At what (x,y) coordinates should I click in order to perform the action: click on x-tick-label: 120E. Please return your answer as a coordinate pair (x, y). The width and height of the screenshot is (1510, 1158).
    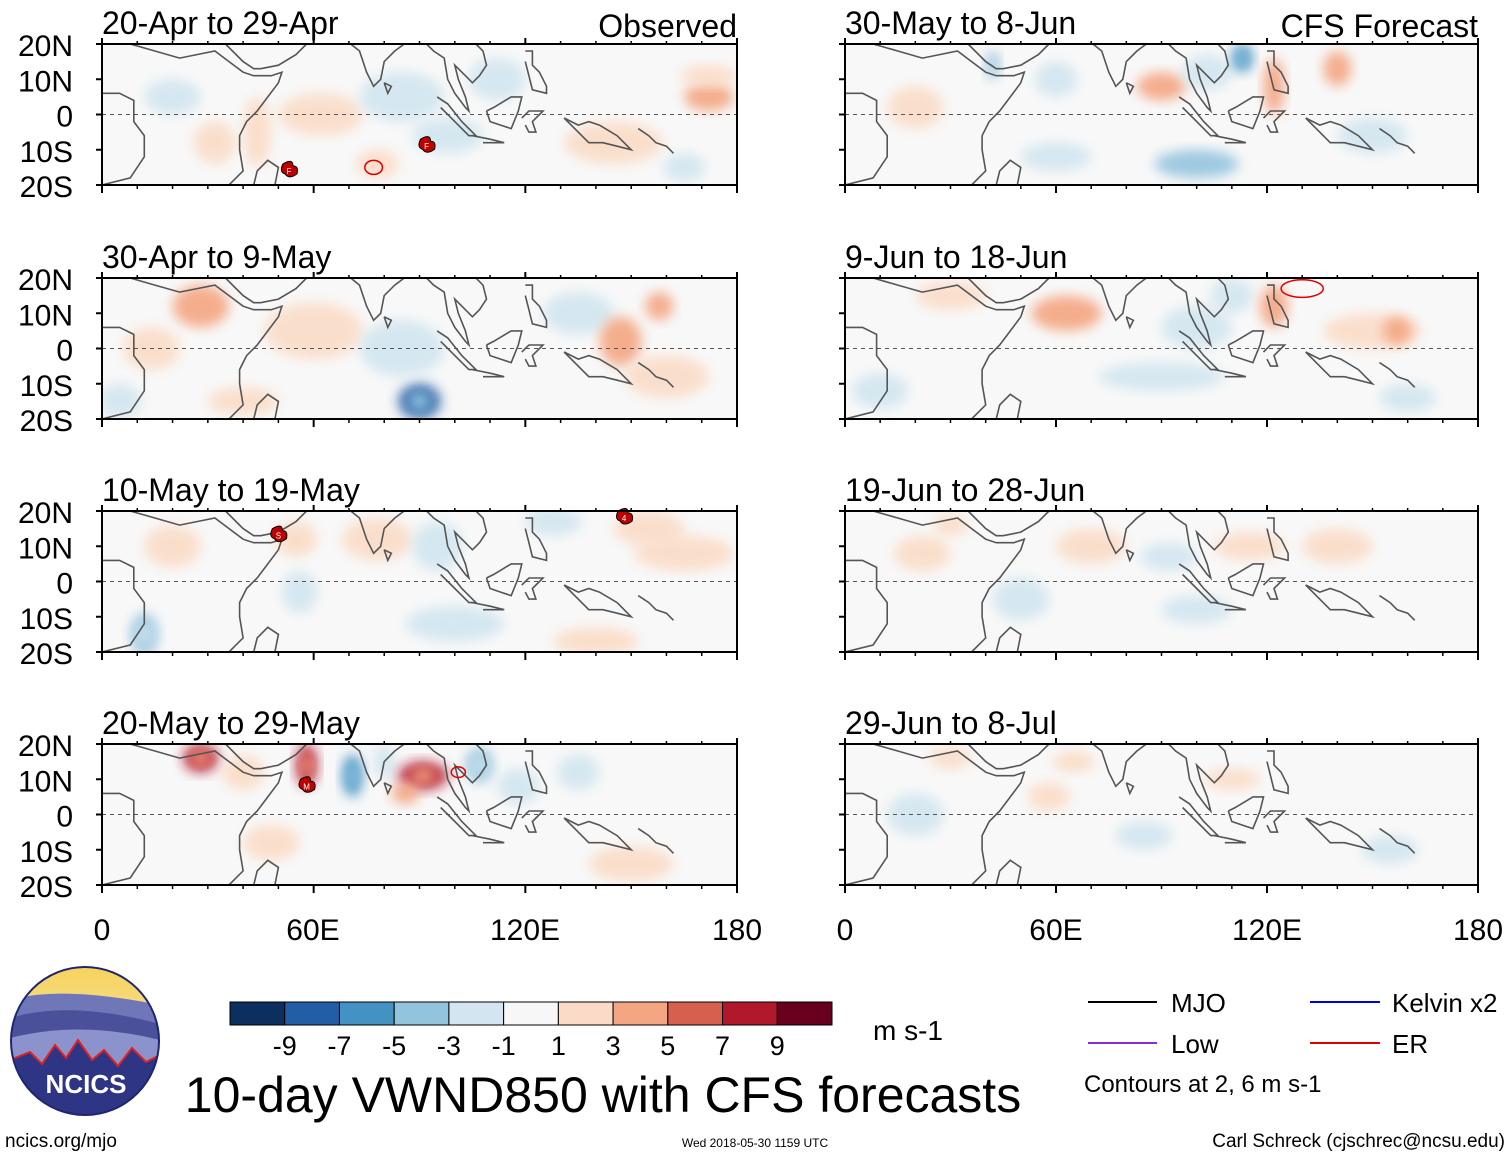
    Looking at the image, I should click on (1267, 930).